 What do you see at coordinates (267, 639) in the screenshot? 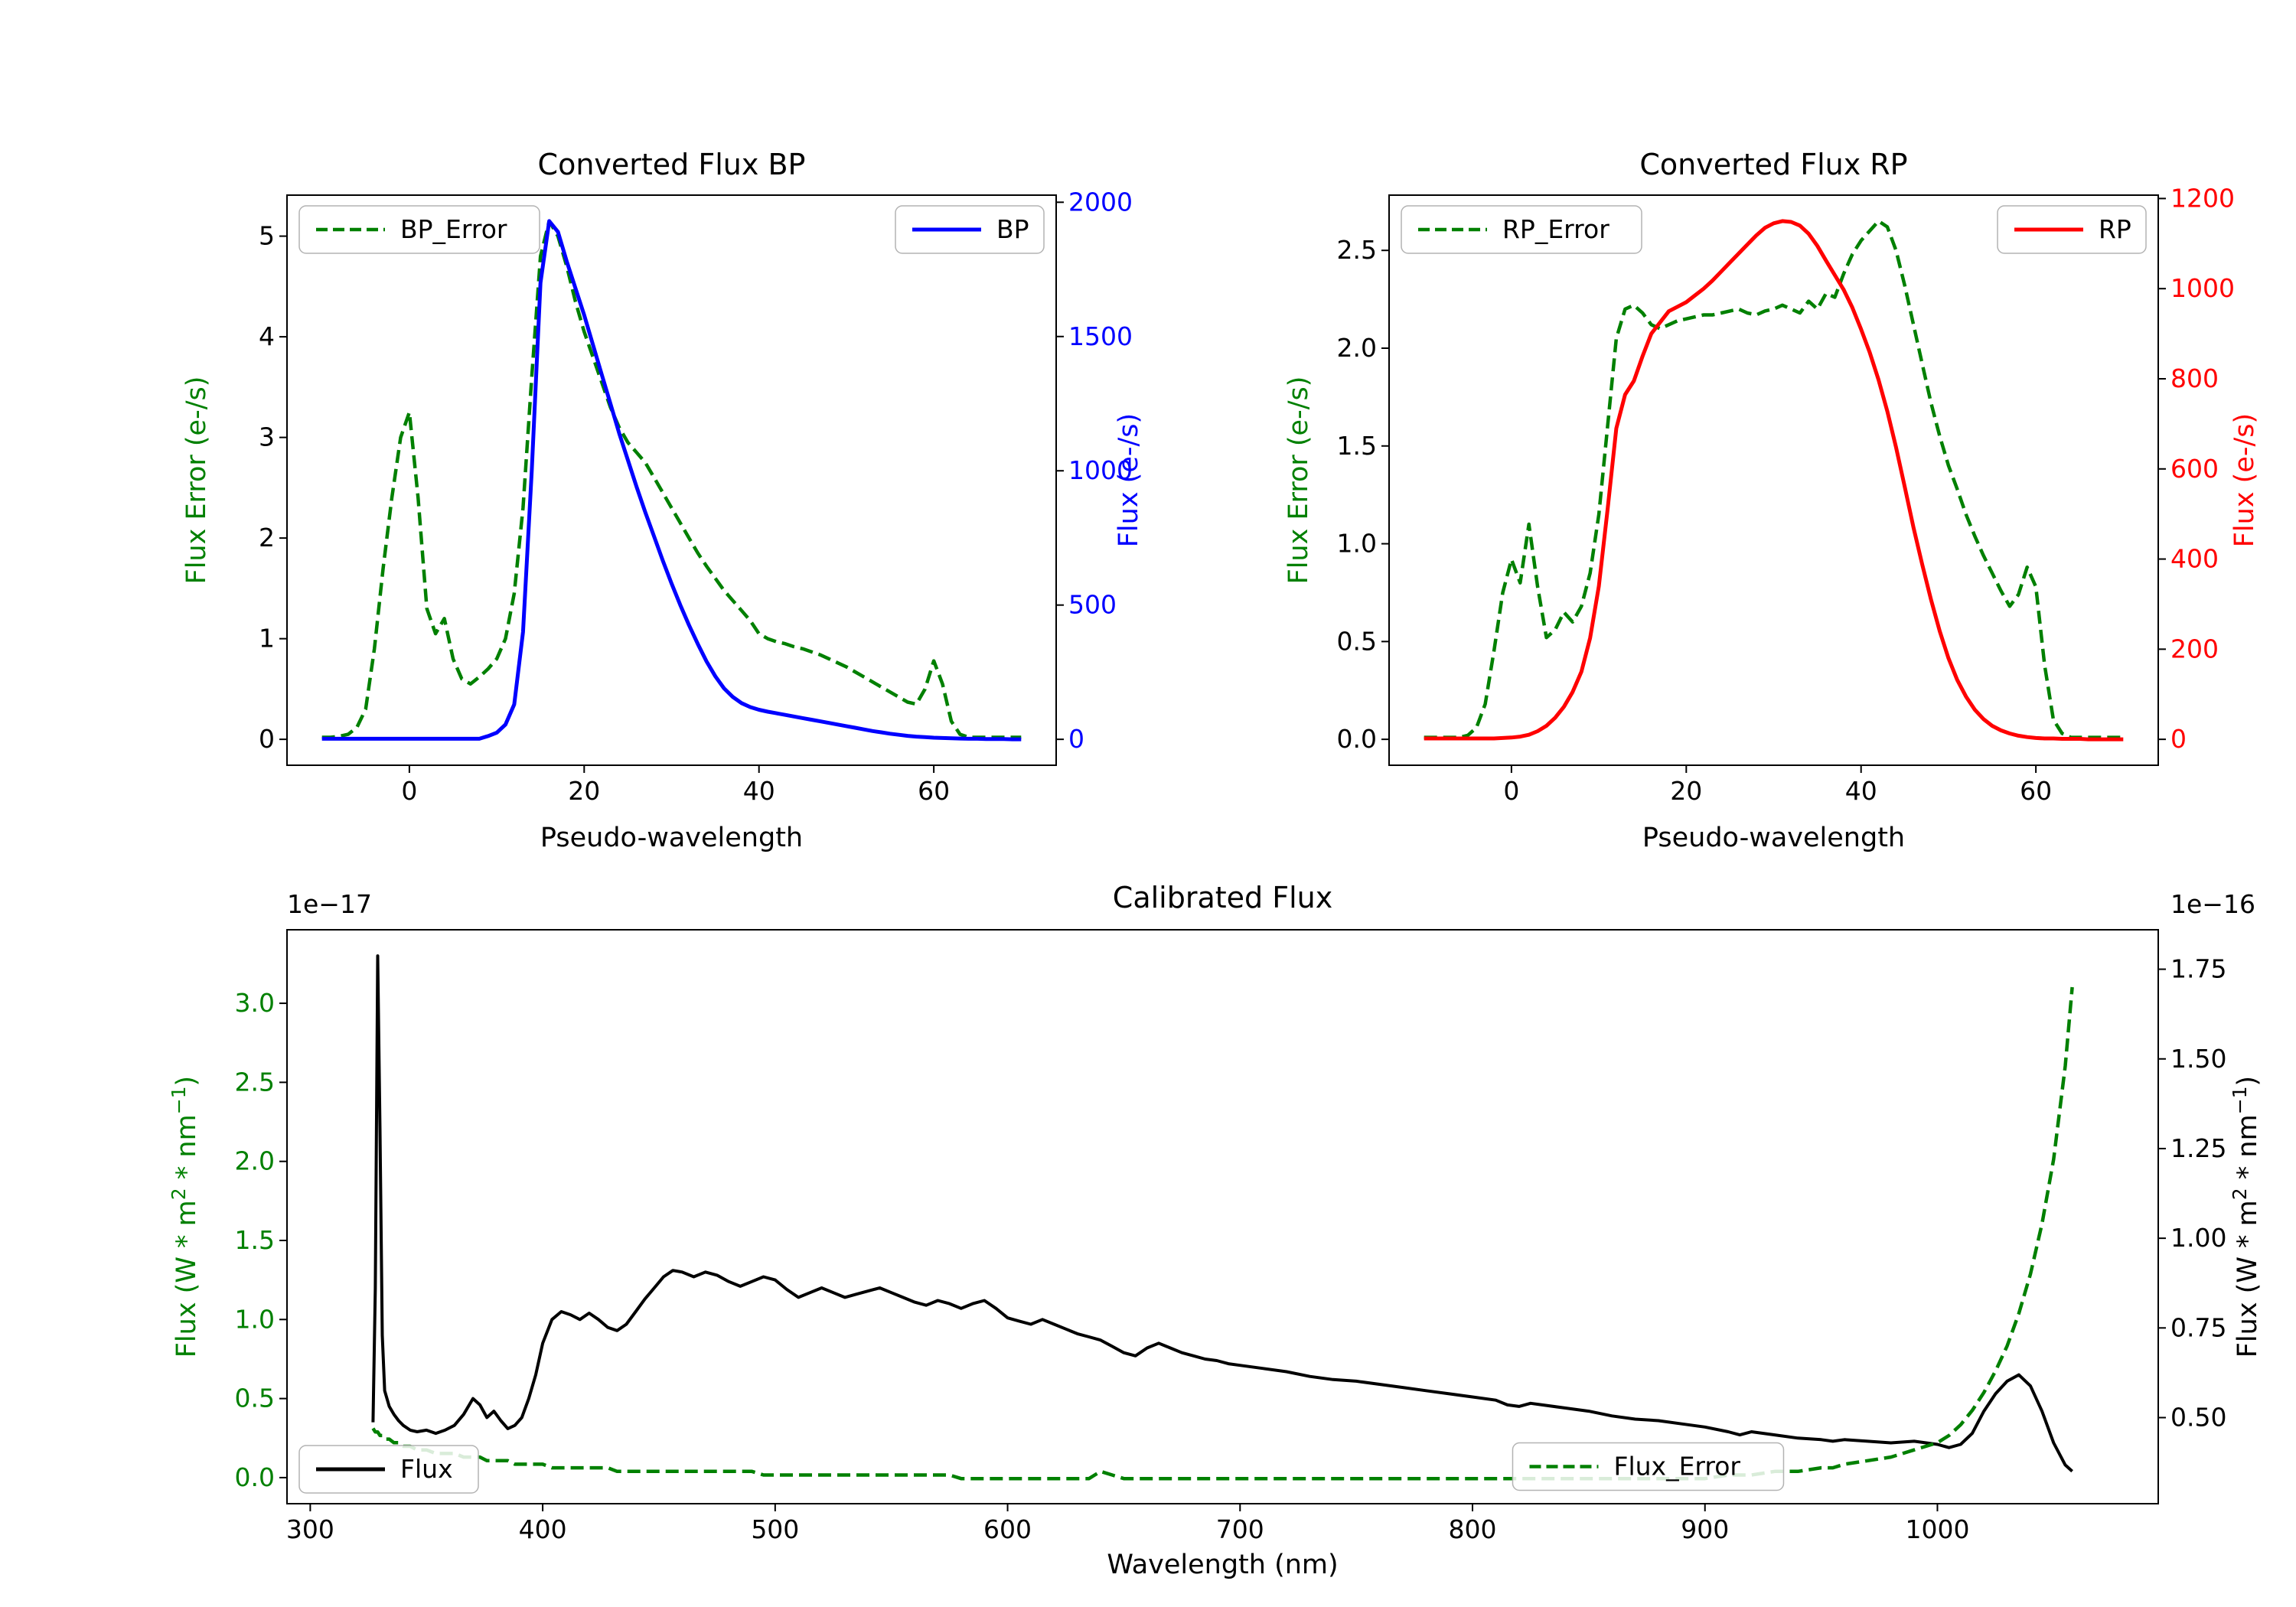
I see `svg-text: 1` at bounding box center [267, 639].